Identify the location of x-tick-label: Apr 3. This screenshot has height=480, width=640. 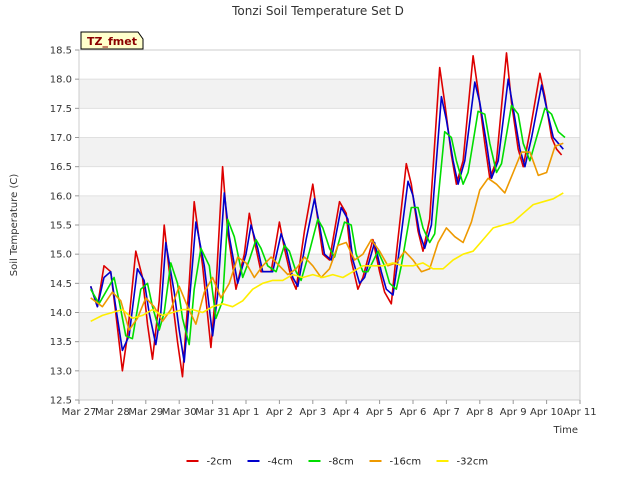
(312, 412).